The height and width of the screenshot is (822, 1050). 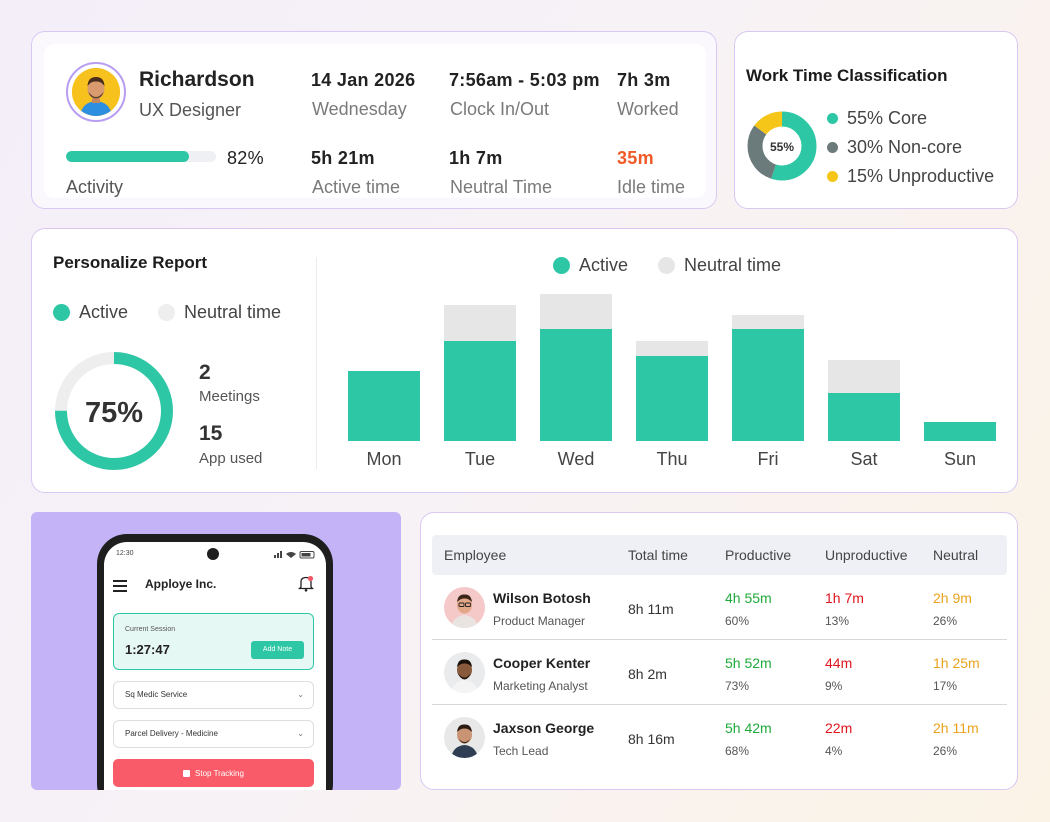 What do you see at coordinates (635, 158) in the screenshot?
I see `idle-time-value: 35m` at bounding box center [635, 158].